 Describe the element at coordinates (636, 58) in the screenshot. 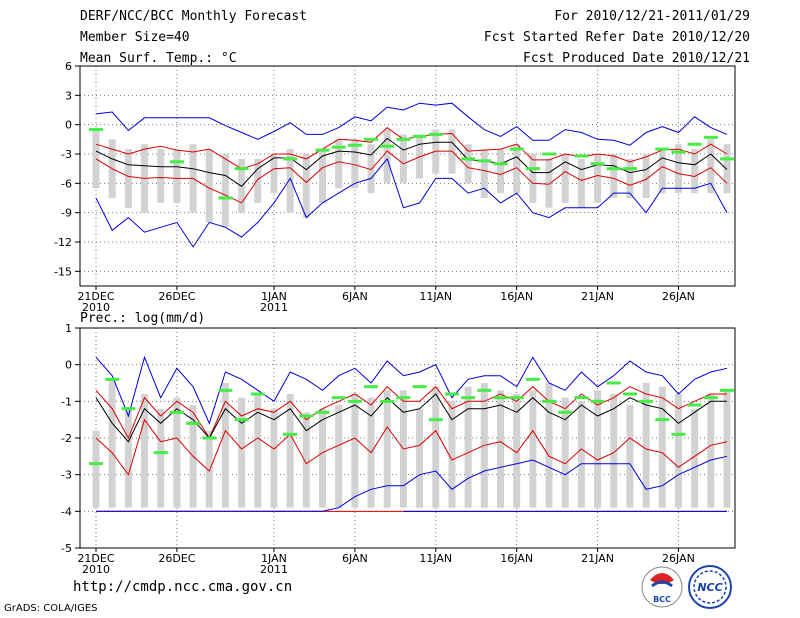

I see `forecast-produced-date: Fcst Produced Date 2010/12/21` at that location.